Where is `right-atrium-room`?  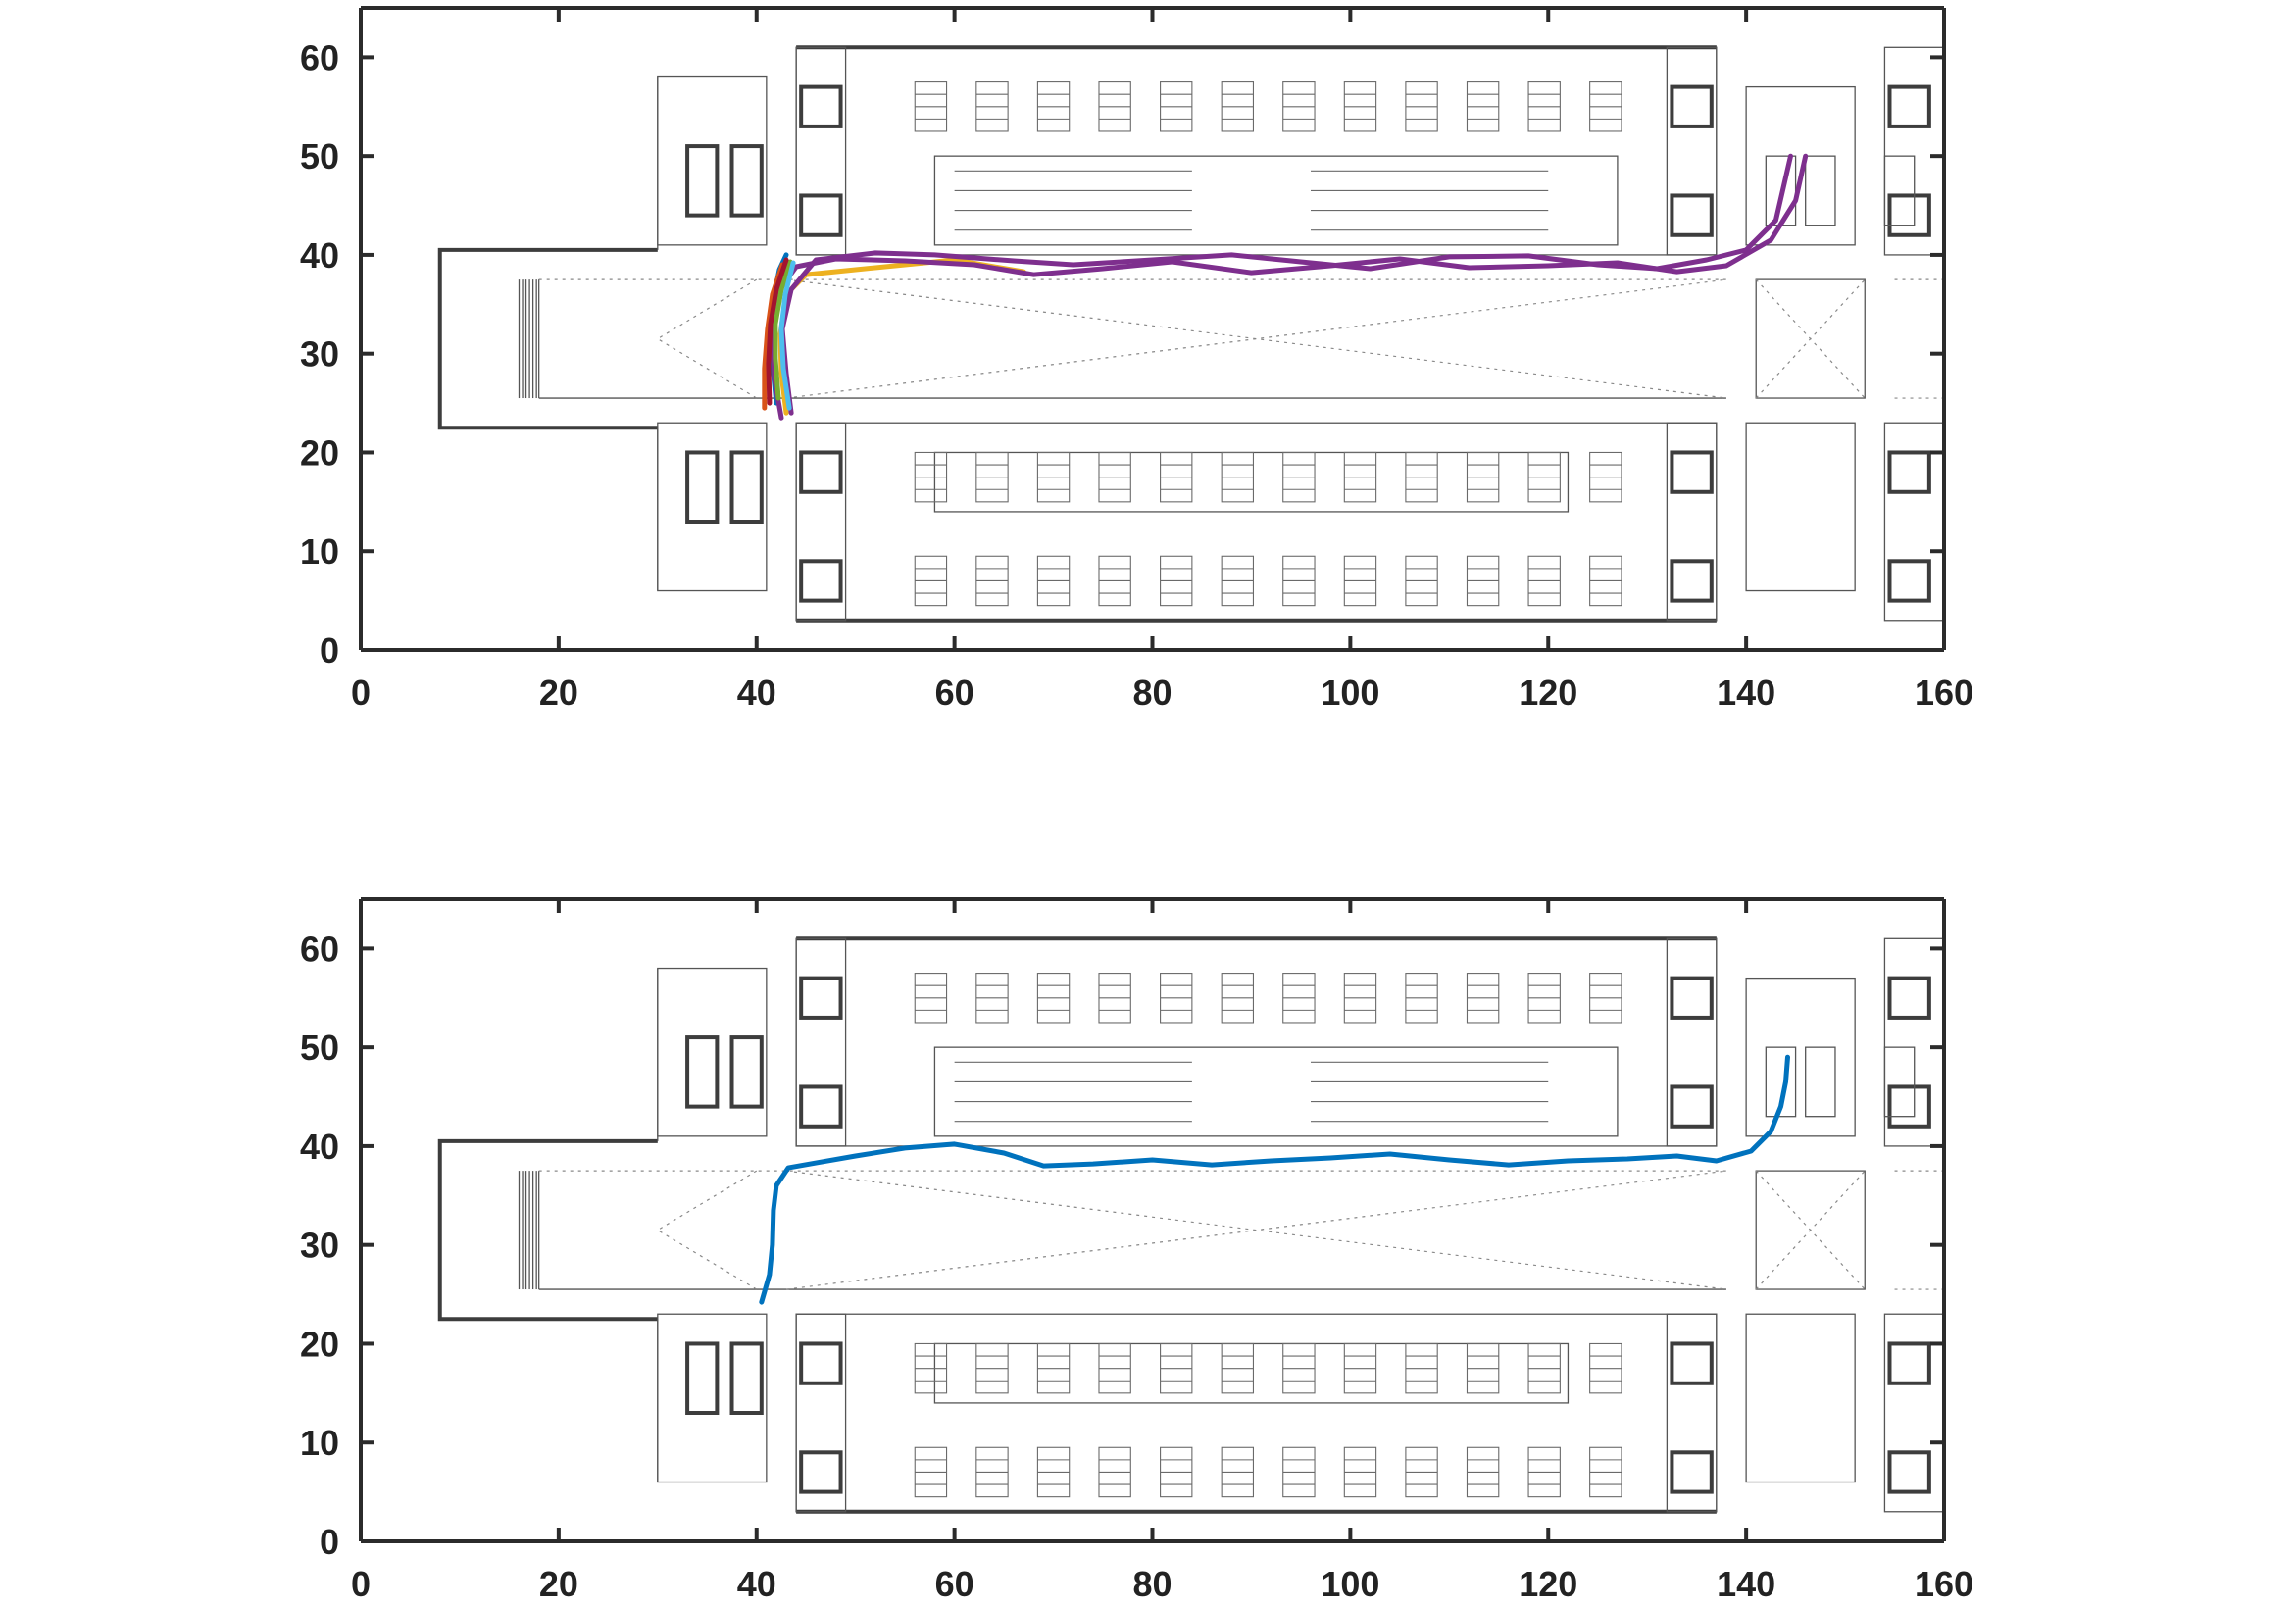 right-atrium-room is located at coordinates (1810, 1230).